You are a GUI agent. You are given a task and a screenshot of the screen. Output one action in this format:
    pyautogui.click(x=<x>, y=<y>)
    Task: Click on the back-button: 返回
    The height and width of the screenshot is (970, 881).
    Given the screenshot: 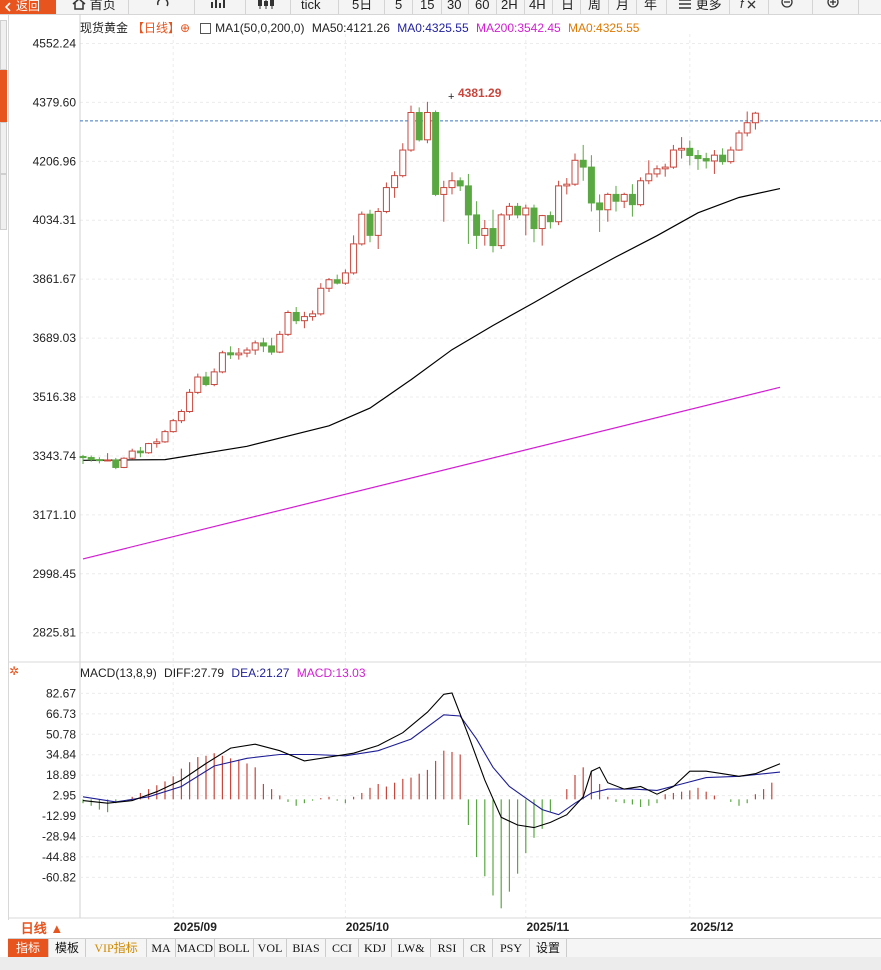 What is the action you would take?
    pyautogui.click(x=28, y=7)
    